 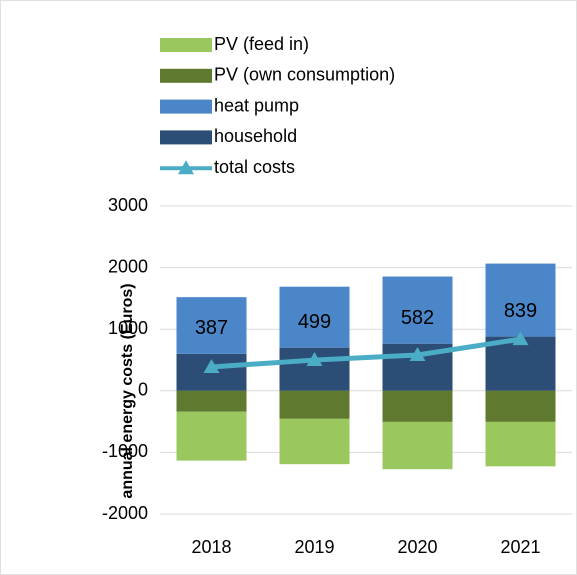 What do you see at coordinates (520, 311) in the screenshot?
I see `data-label: 839` at bounding box center [520, 311].